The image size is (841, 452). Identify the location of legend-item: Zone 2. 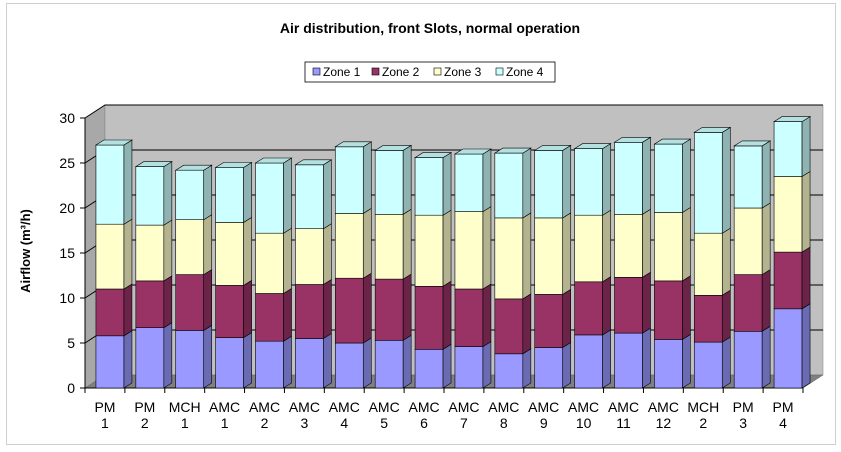
(395, 72).